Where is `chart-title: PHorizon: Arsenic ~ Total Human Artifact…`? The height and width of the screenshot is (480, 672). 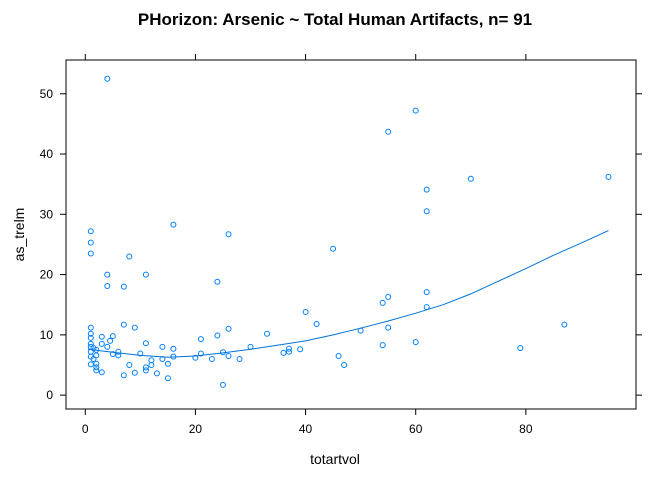 chart-title: PHorizon: Arsenic ~ Total Human Artifact… is located at coordinates (335, 19).